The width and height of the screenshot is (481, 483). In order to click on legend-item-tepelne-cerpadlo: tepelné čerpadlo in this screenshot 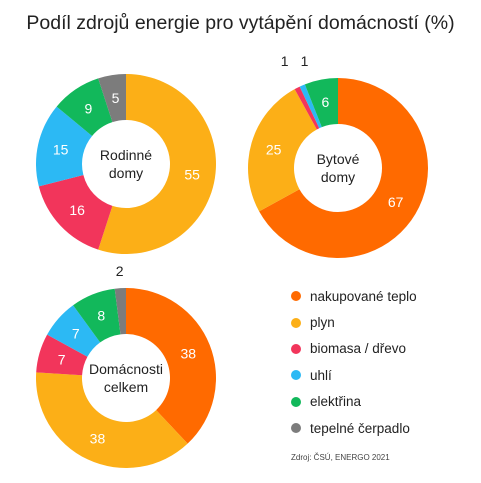, I will do `click(354, 428)`.